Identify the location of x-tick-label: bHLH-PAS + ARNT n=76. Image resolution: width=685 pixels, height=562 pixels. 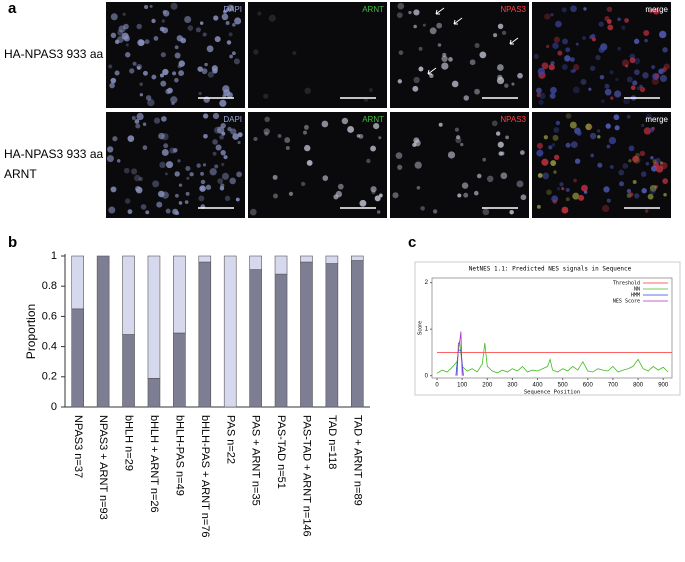
(205, 476).